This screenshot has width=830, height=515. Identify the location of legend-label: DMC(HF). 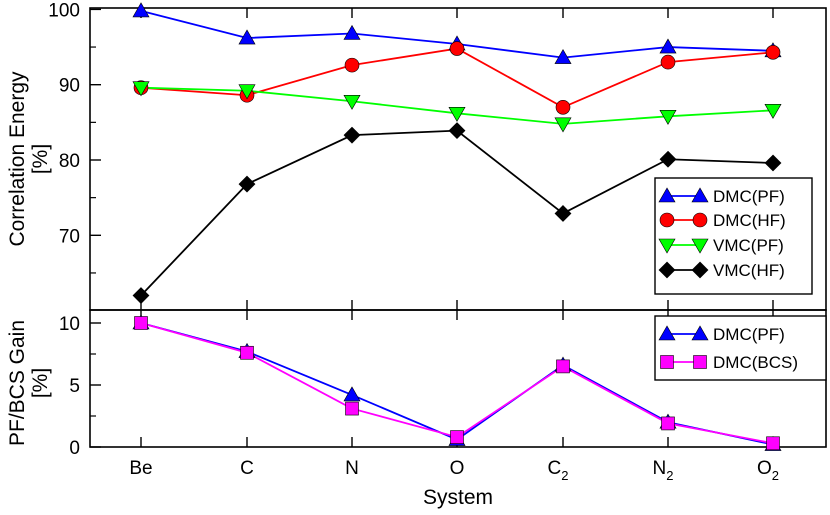
(749, 220).